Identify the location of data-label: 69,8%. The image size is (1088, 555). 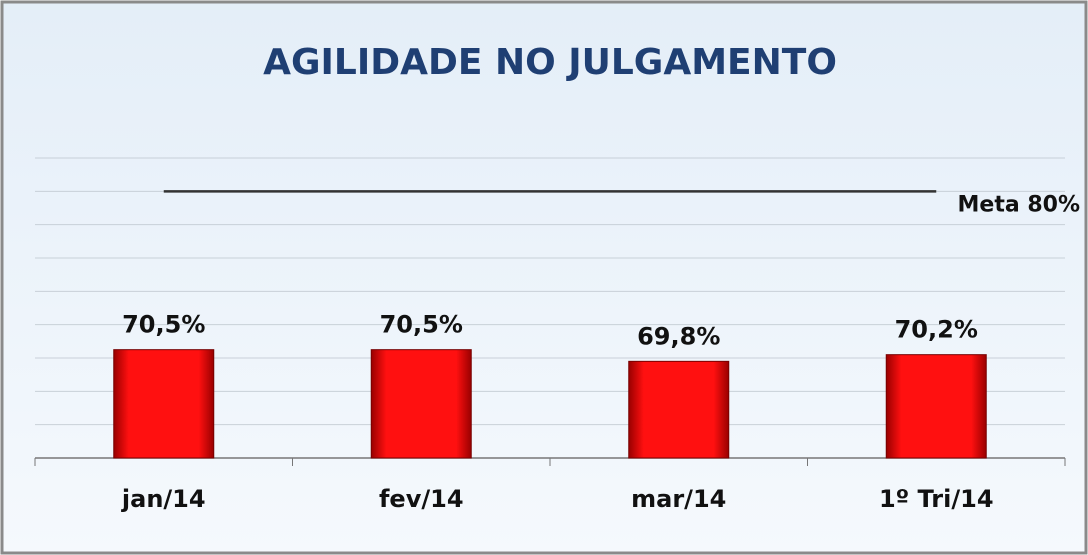
(678, 336).